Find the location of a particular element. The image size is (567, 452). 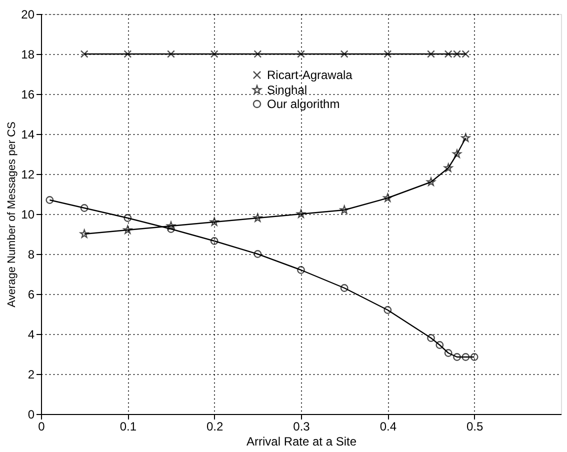

x-tick-label: 0.3 is located at coordinates (301, 427).